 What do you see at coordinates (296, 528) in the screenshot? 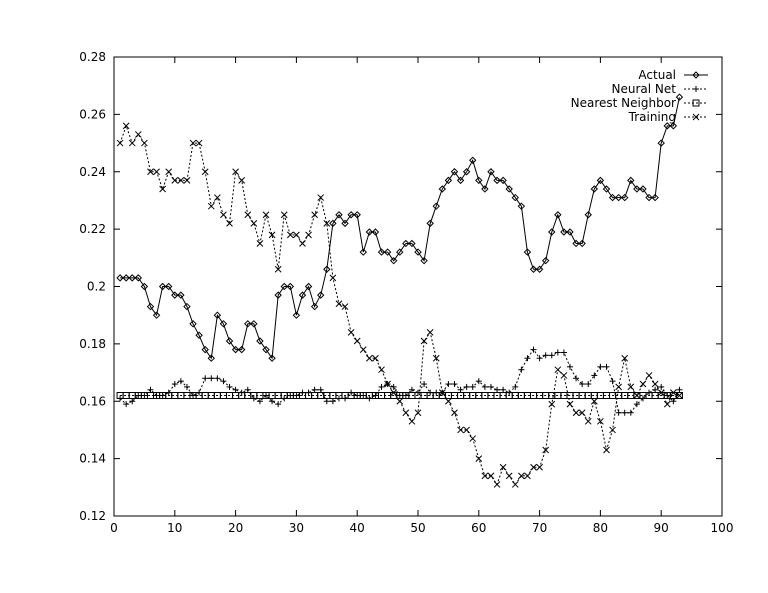
I see `x-tick-label: 30` at bounding box center [296, 528].